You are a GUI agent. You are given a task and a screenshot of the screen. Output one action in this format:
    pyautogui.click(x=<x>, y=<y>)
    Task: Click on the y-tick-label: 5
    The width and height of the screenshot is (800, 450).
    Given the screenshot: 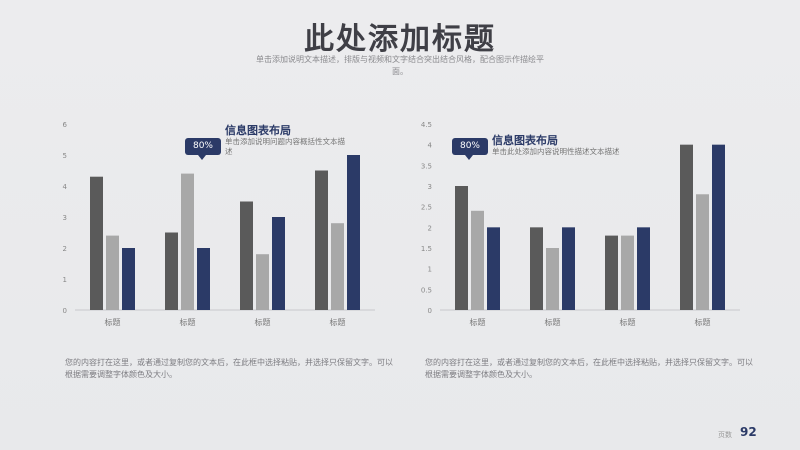 What is the action you would take?
    pyautogui.click(x=65, y=156)
    